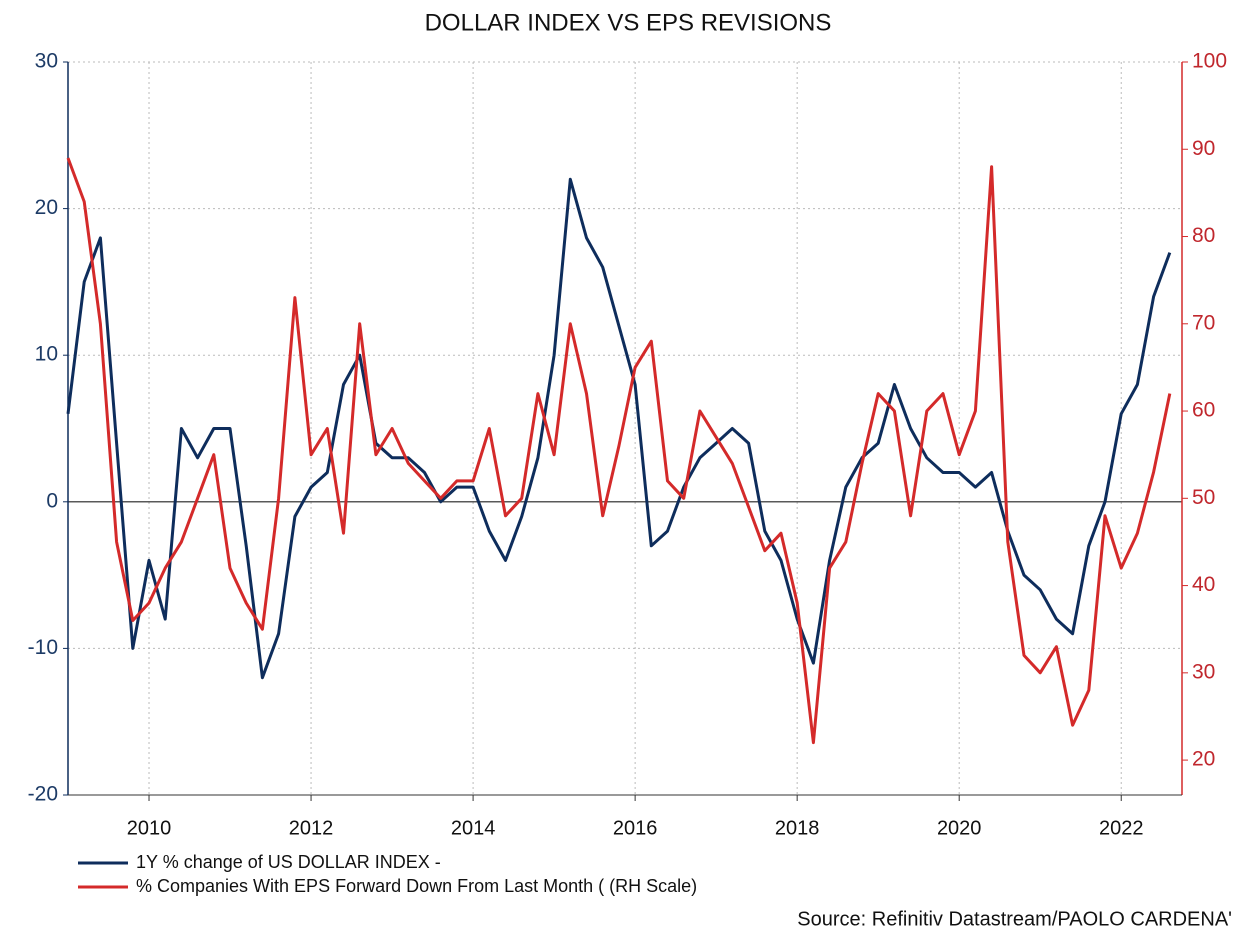 The image size is (1257, 943). What do you see at coordinates (52, 500) in the screenshot?
I see `y-tick-label: 0` at bounding box center [52, 500].